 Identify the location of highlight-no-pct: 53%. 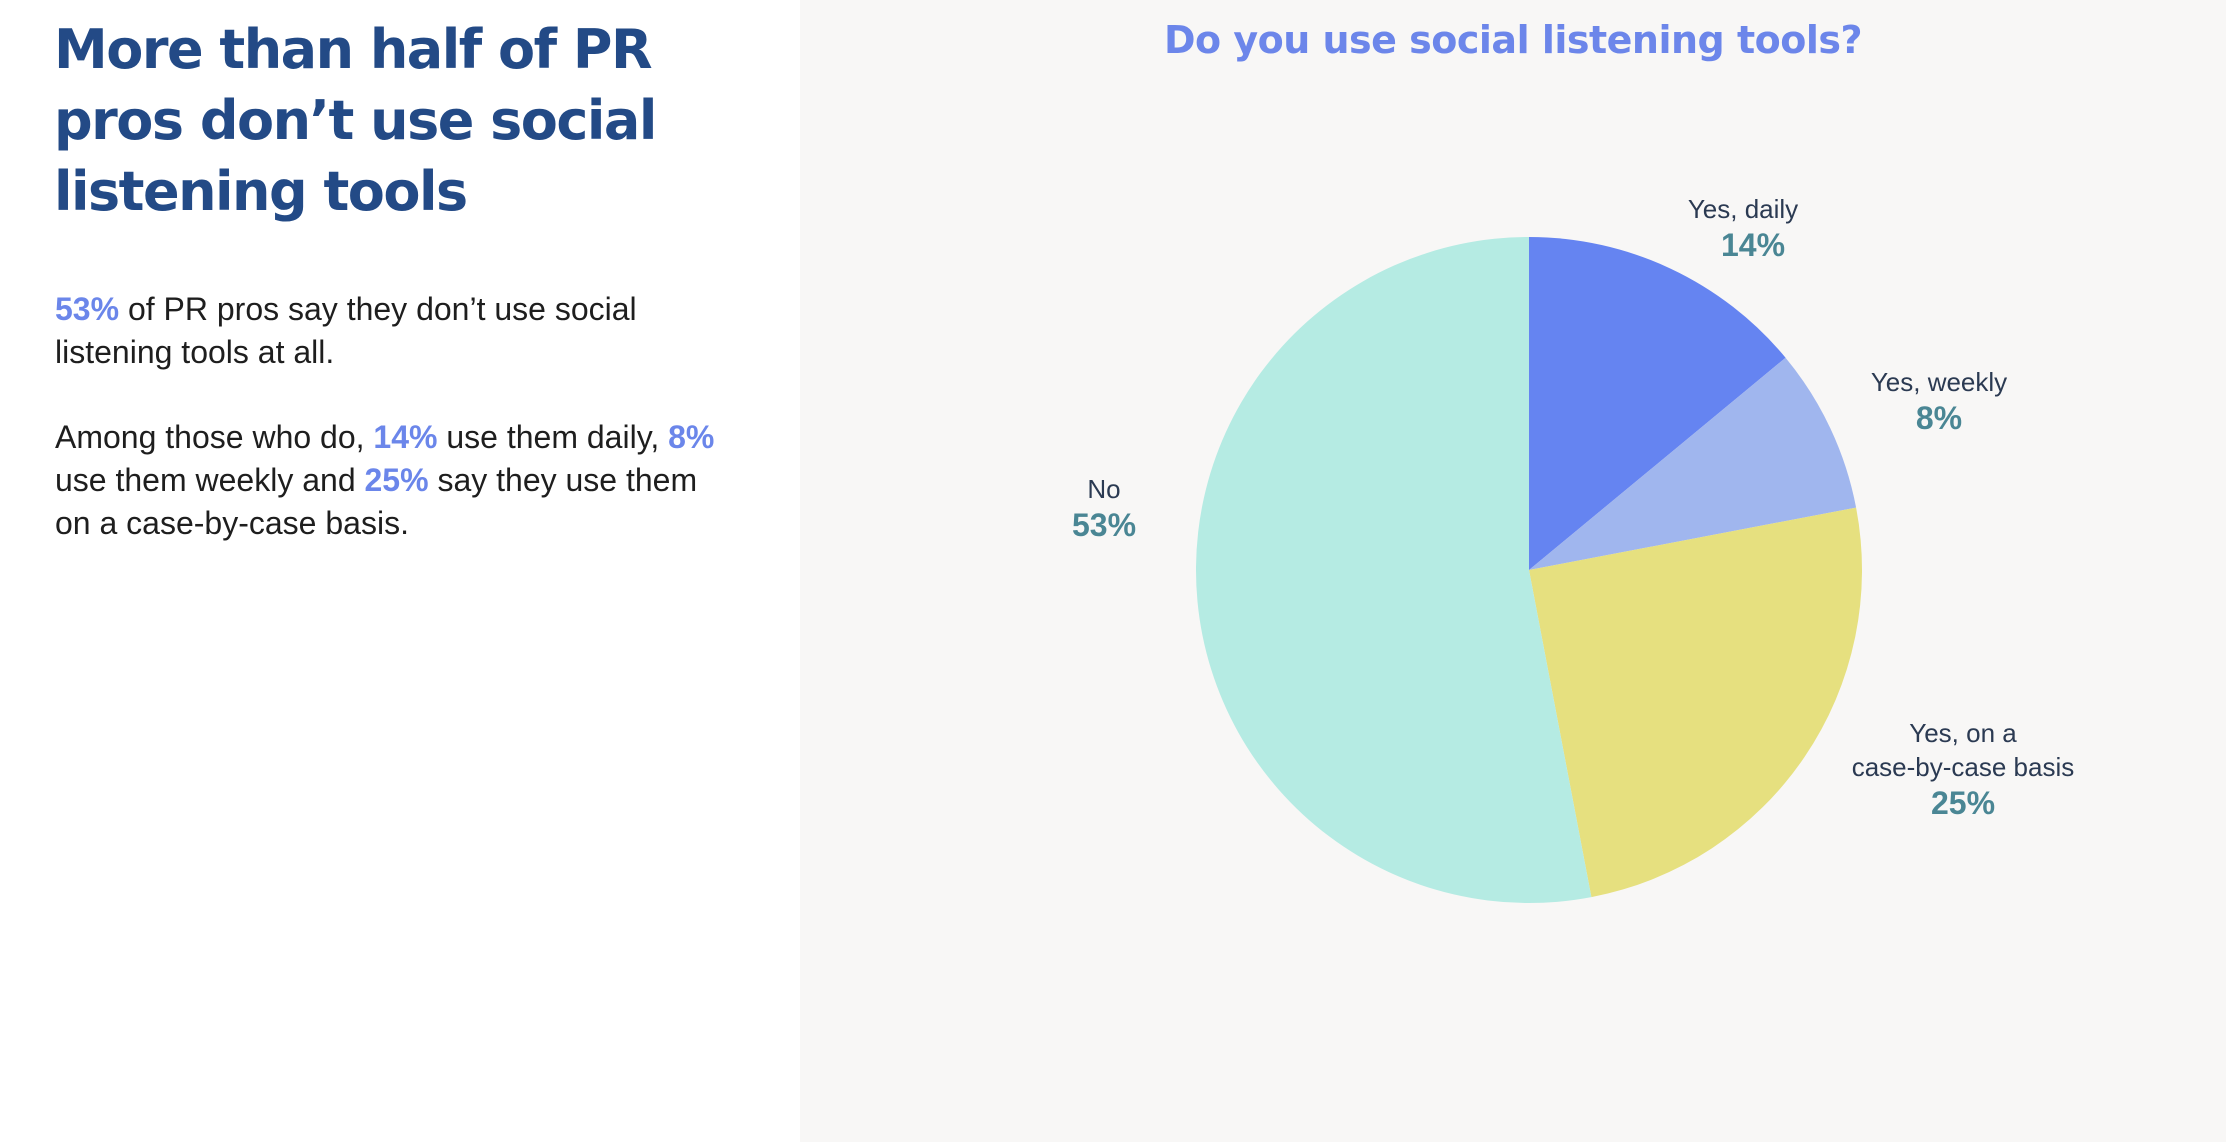
(87, 309).